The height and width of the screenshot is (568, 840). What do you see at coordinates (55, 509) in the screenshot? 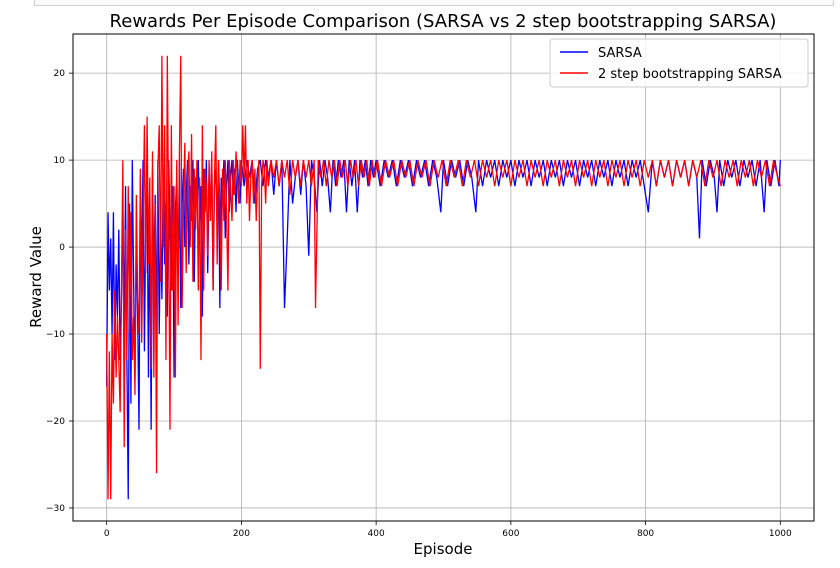
I see `y-tick-label: −30` at bounding box center [55, 509].